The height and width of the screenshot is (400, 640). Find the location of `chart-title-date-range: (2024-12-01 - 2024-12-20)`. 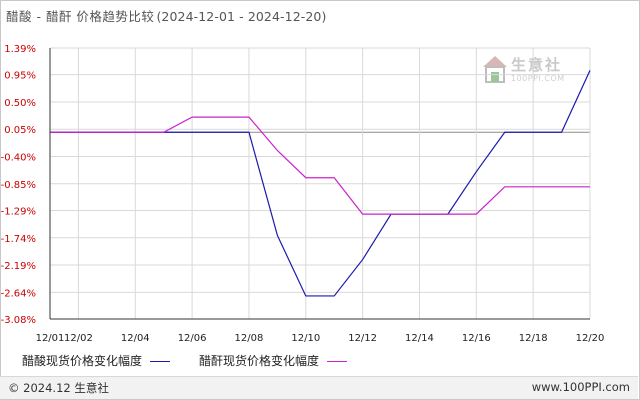

chart-title-date-range: (2024-12-01 - 2024-12-20) is located at coordinates (241, 16).